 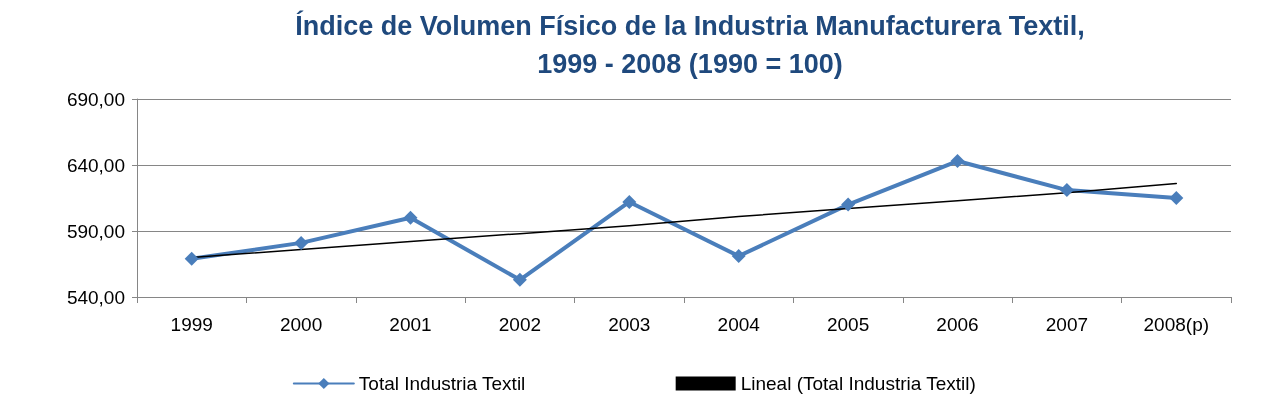 What do you see at coordinates (1176, 324) in the screenshot?
I see `x-tick-label: 2008(p)` at bounding box center [1176, 324].